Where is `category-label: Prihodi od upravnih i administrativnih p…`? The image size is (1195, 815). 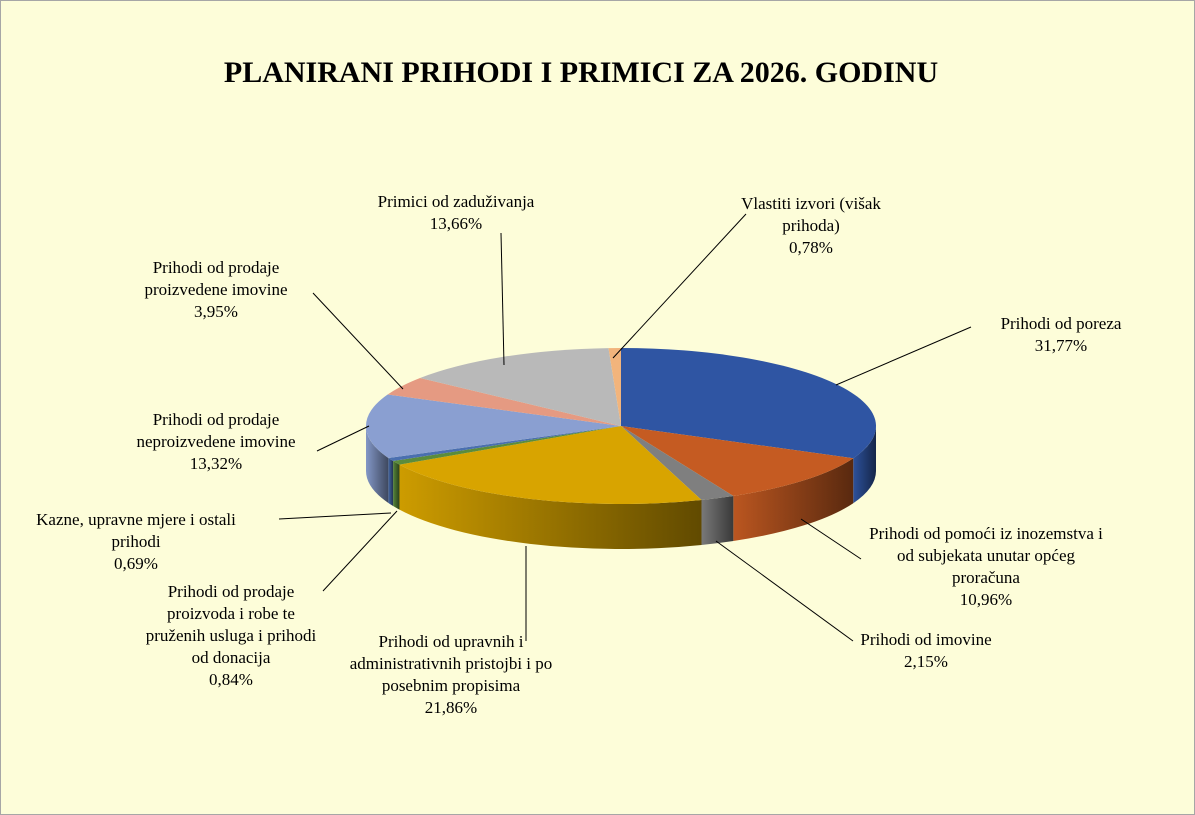 category-label: Prihodi od upravnih i administrativnih p… is located at coordinates (451, 663).